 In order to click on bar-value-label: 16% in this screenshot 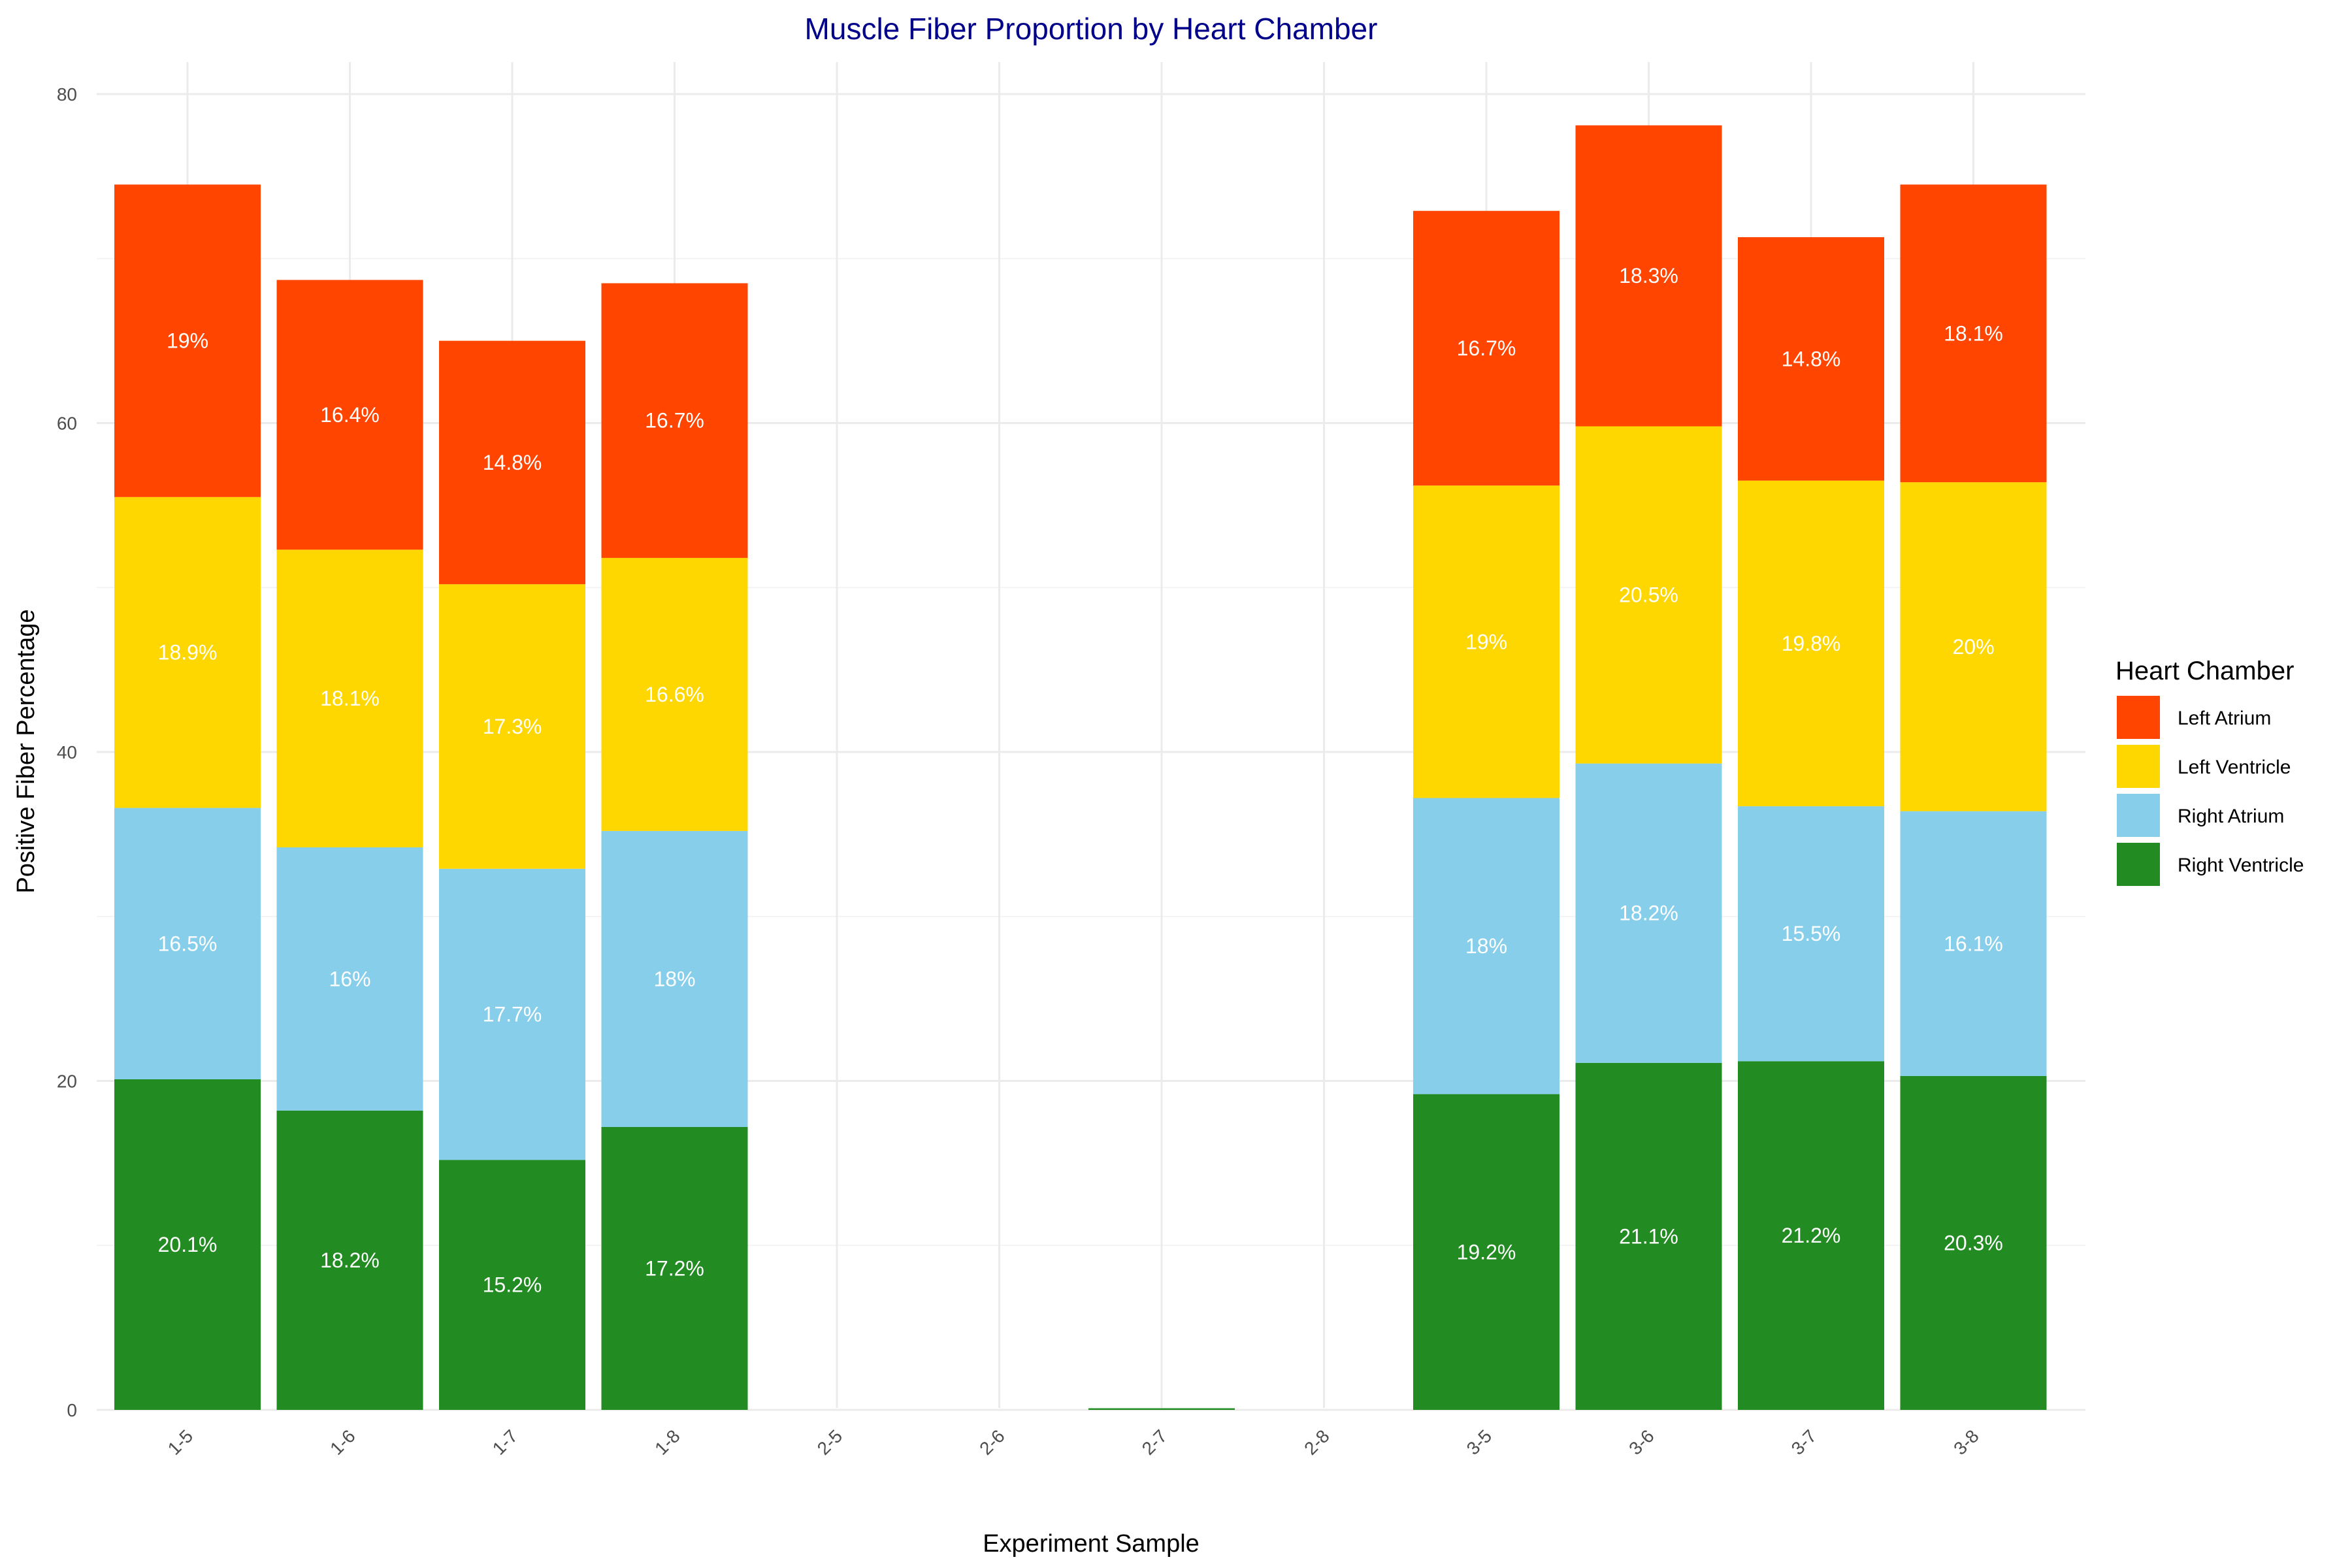, I will do `click(349, 978)`.